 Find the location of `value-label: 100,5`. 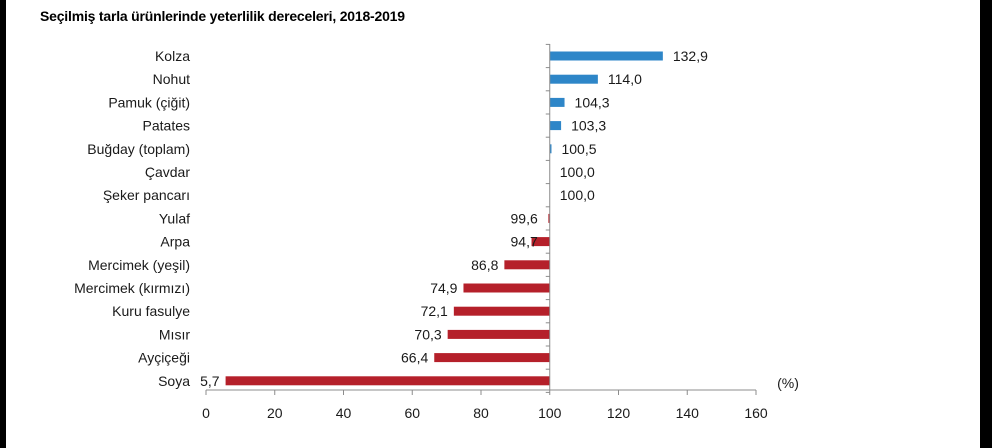

value-label: 100,5 is located at coordinates (578, 149).